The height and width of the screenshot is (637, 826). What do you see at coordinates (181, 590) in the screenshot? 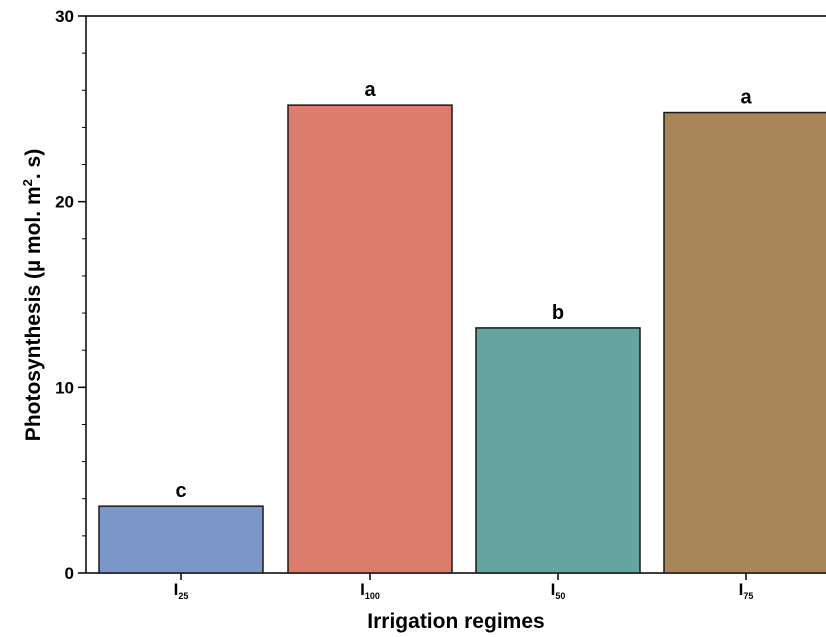
I see `x-tick-label: I25` at bounding box center [181, 590].